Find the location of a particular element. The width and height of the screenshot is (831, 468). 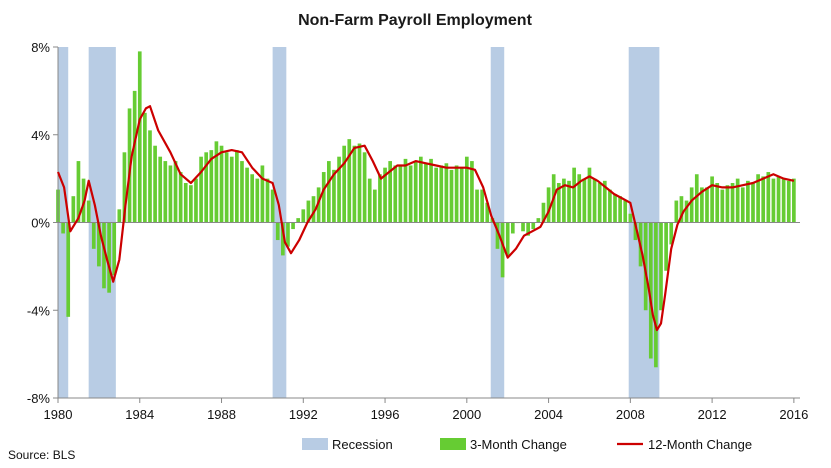

x-tick-label: 1996 is located at coordinates (385, 414).